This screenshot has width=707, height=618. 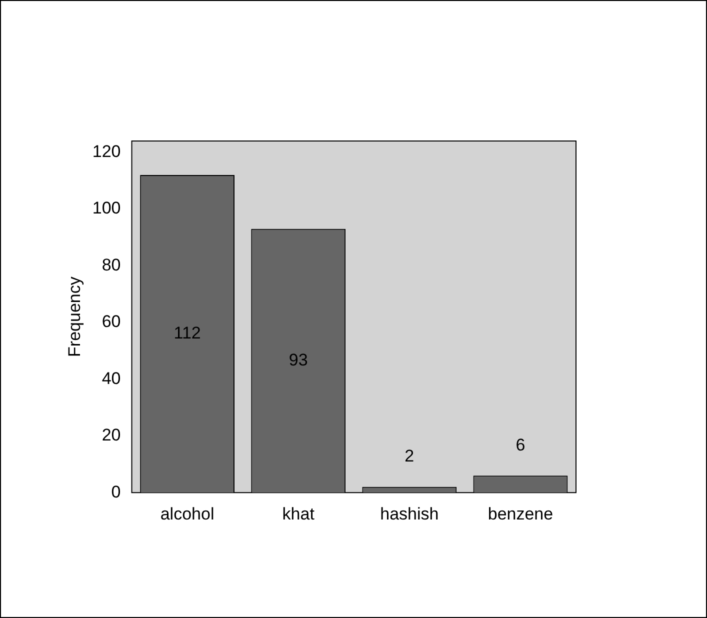 I want to click on data-label: 93, so click(x=298, y=360).